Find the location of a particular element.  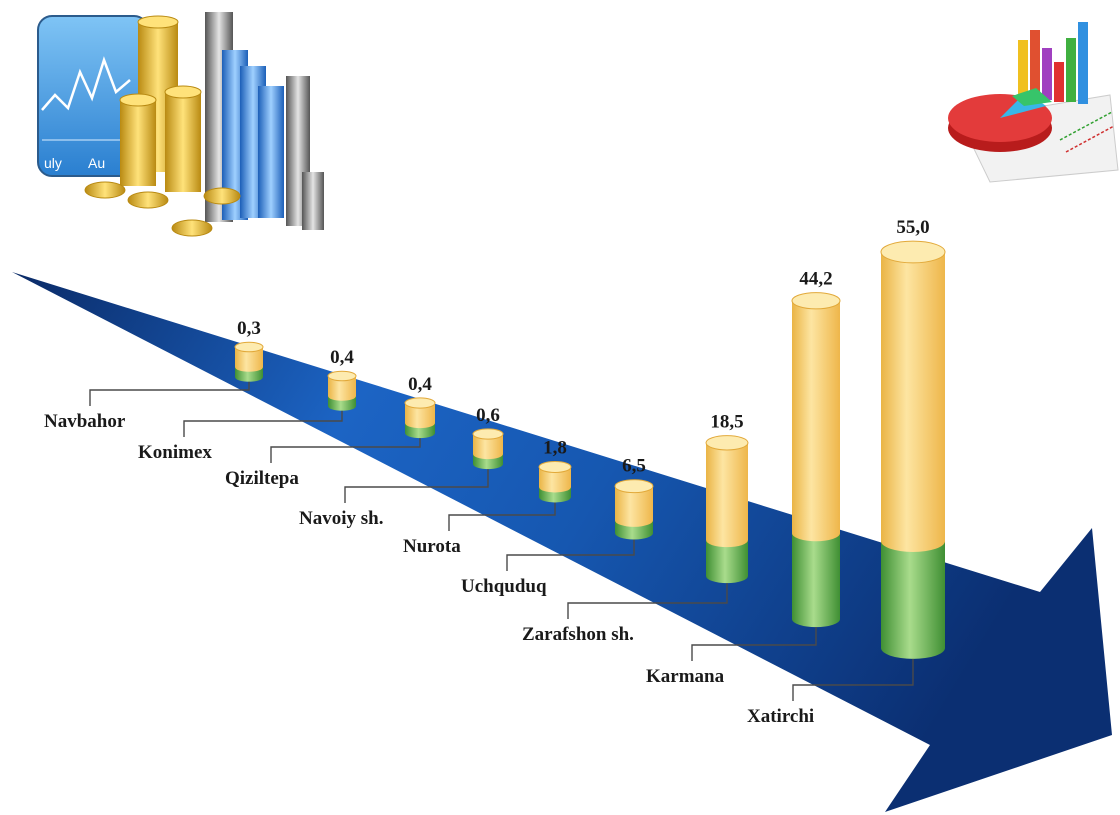

category-label: Uchquduq is located at coordinates (504, 586).